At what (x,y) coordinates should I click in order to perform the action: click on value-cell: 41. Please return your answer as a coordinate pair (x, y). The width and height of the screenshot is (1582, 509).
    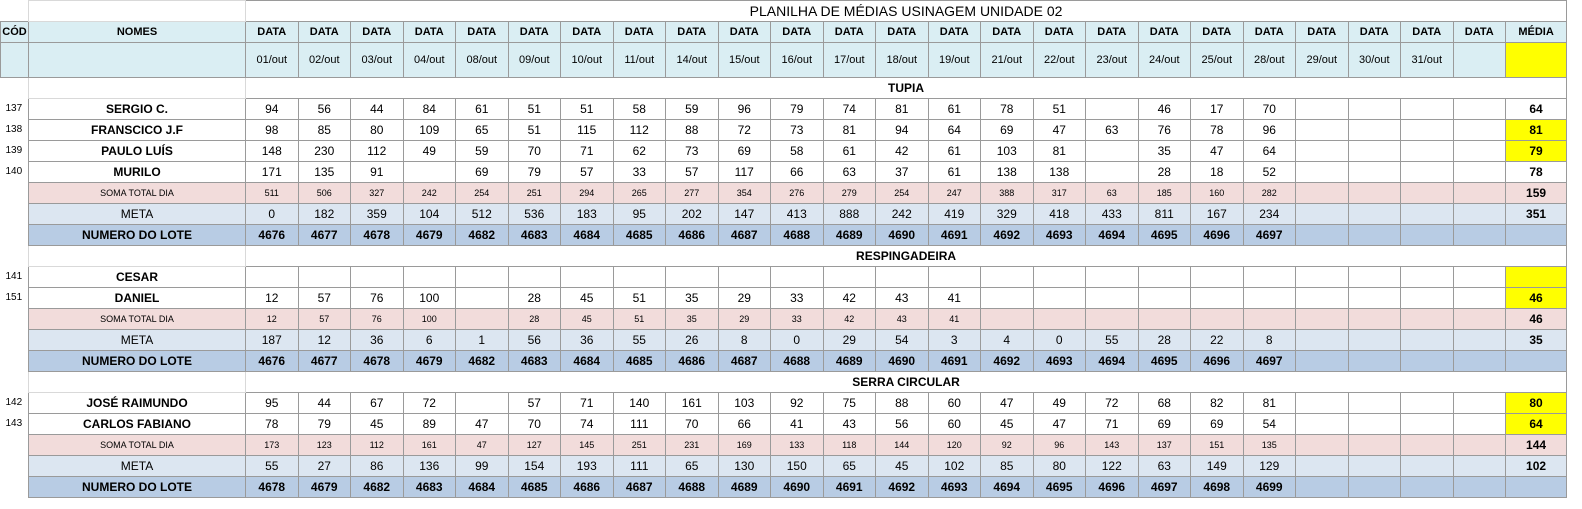
    Looking at the image, I should click on (797, 424).